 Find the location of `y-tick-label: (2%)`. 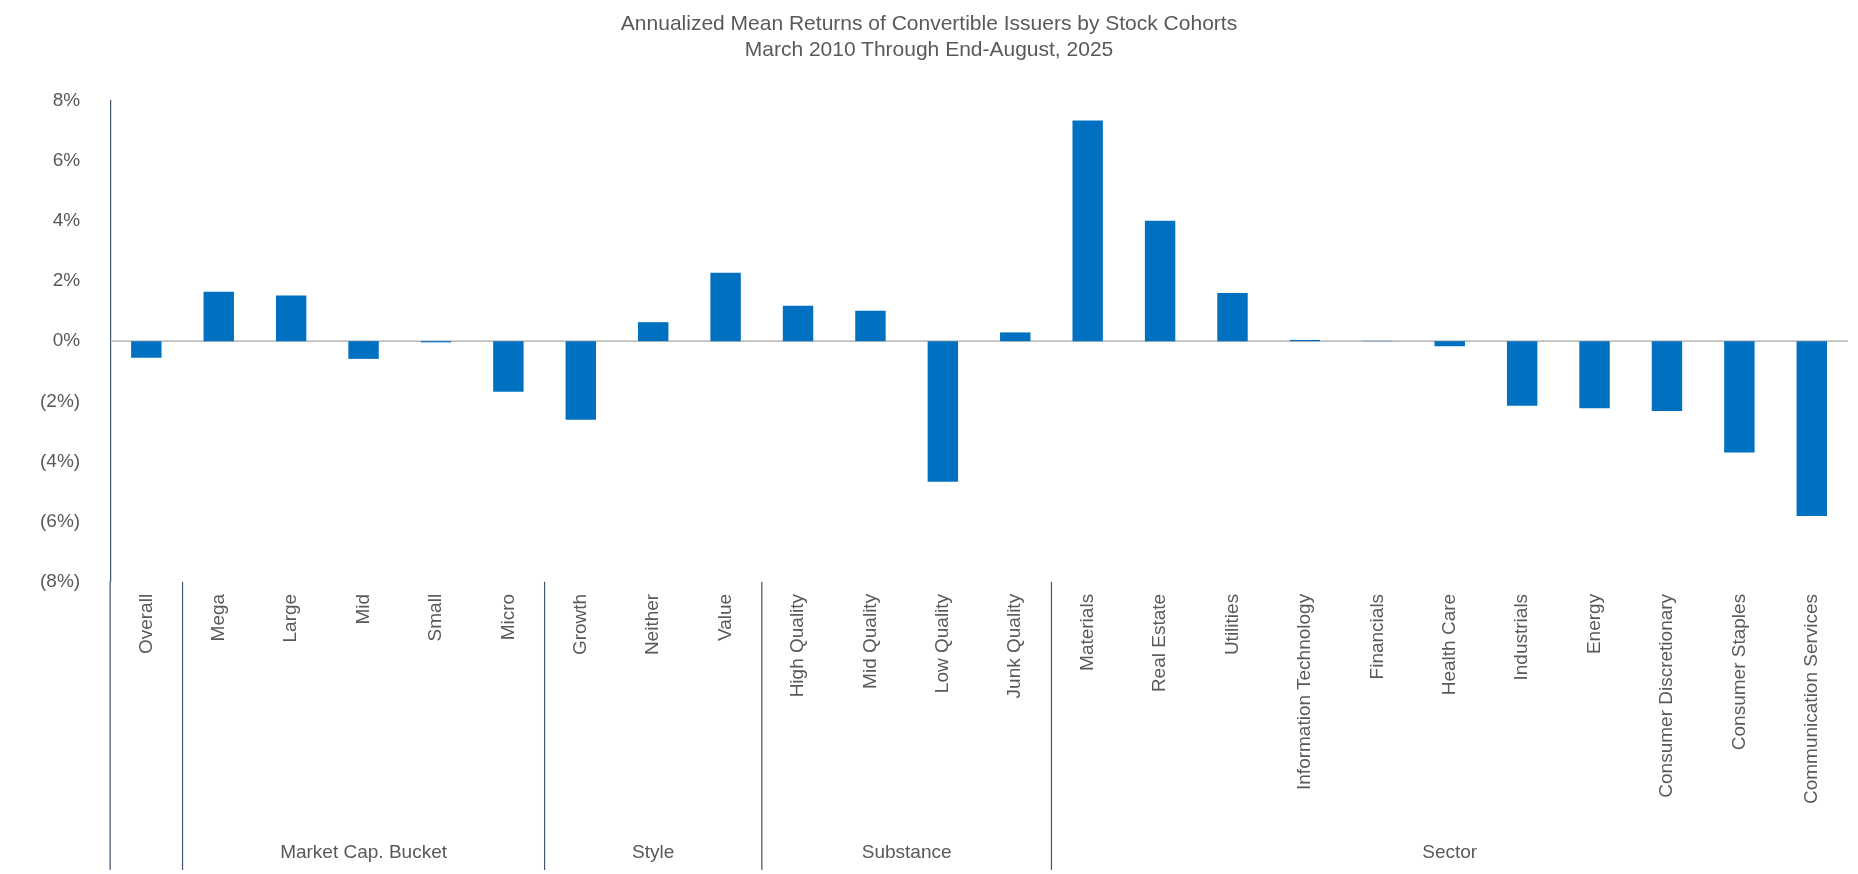

y-tick-label: (2%) is located at coordinates (60, 400).